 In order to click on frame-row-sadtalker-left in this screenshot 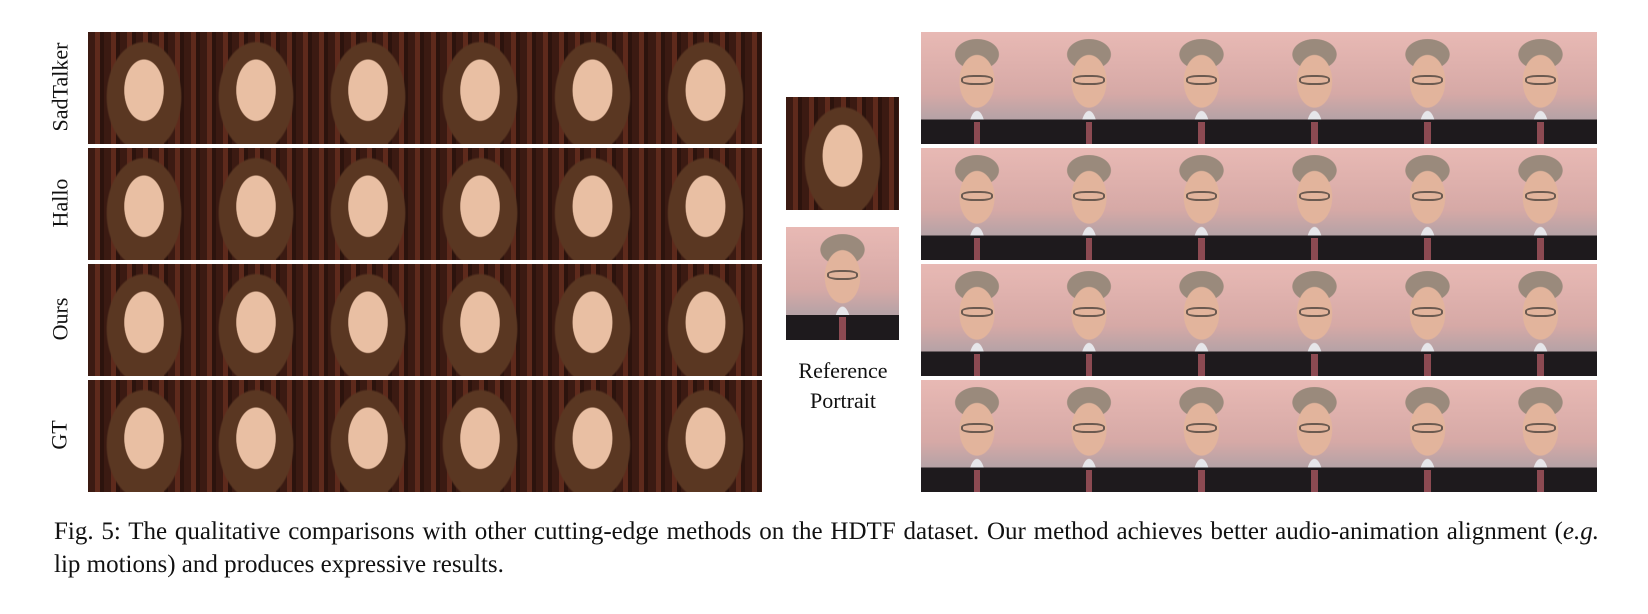, I will do `click(425, 88)`.